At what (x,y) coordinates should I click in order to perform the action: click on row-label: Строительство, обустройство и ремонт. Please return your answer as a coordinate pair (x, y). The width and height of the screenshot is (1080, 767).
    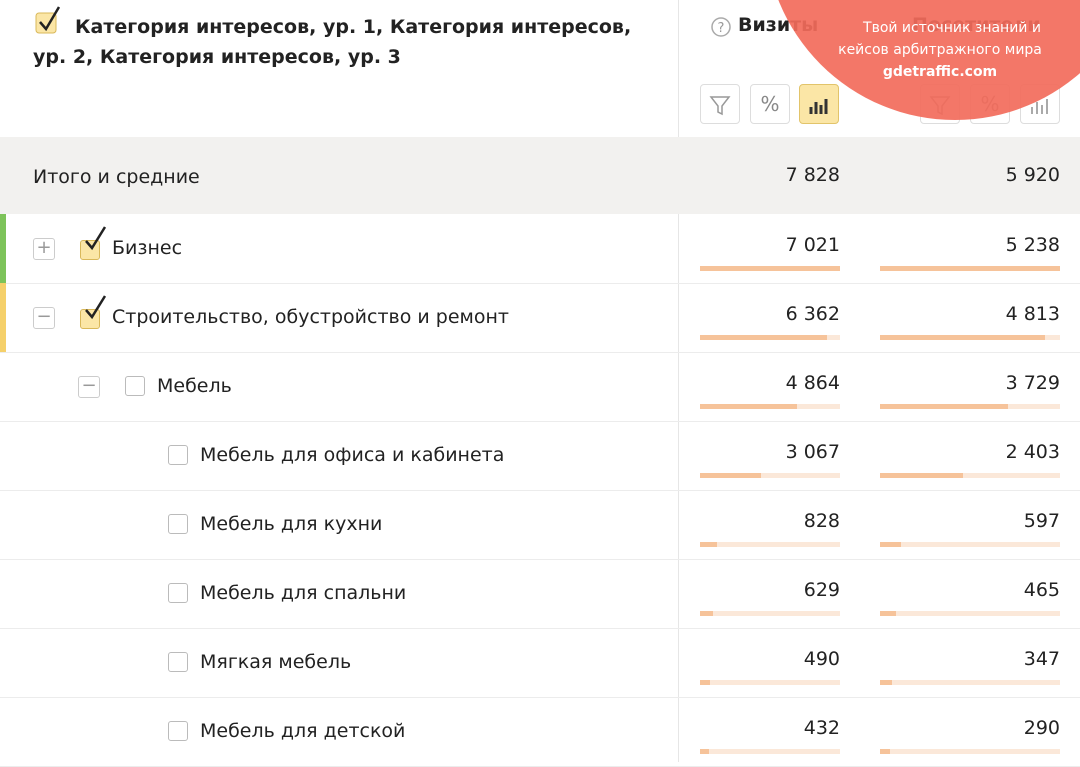
    Looking at the image, I should click on (310, 317).